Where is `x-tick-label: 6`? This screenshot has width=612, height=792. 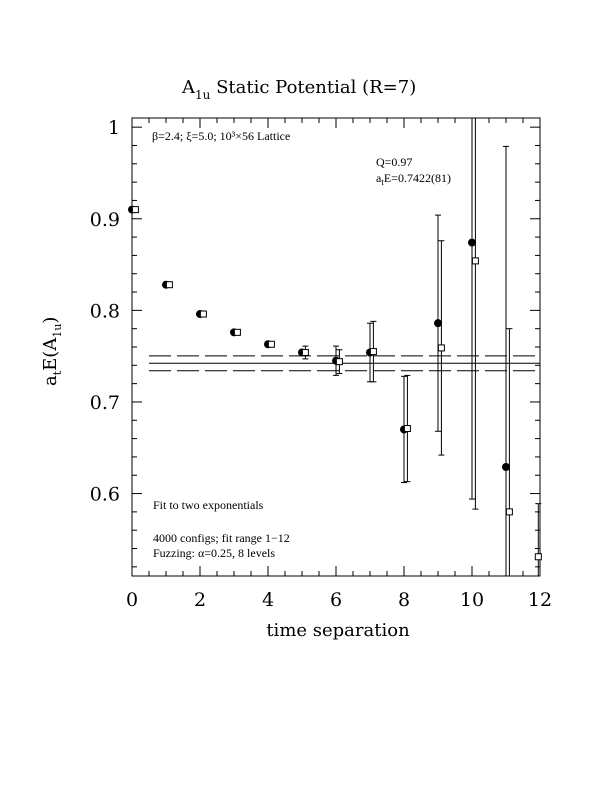
x-tick-label: 6 is located at coordinates (336, 600).